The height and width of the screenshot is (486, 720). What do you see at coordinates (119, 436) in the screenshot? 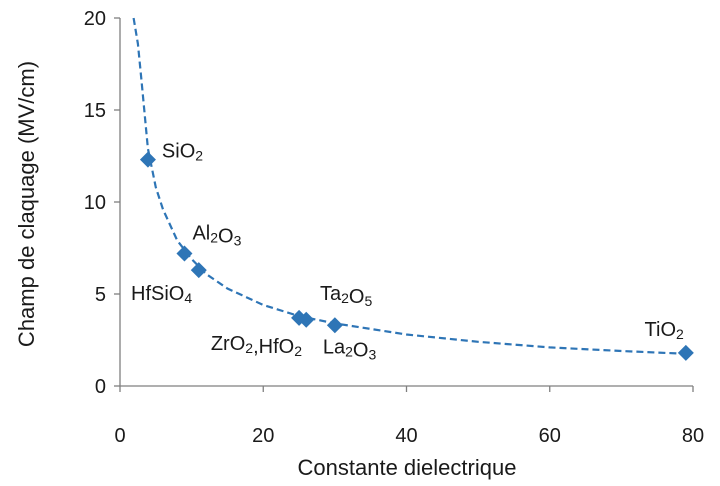
I see `x-tick-label: 0` at bounding box center [119, 436].